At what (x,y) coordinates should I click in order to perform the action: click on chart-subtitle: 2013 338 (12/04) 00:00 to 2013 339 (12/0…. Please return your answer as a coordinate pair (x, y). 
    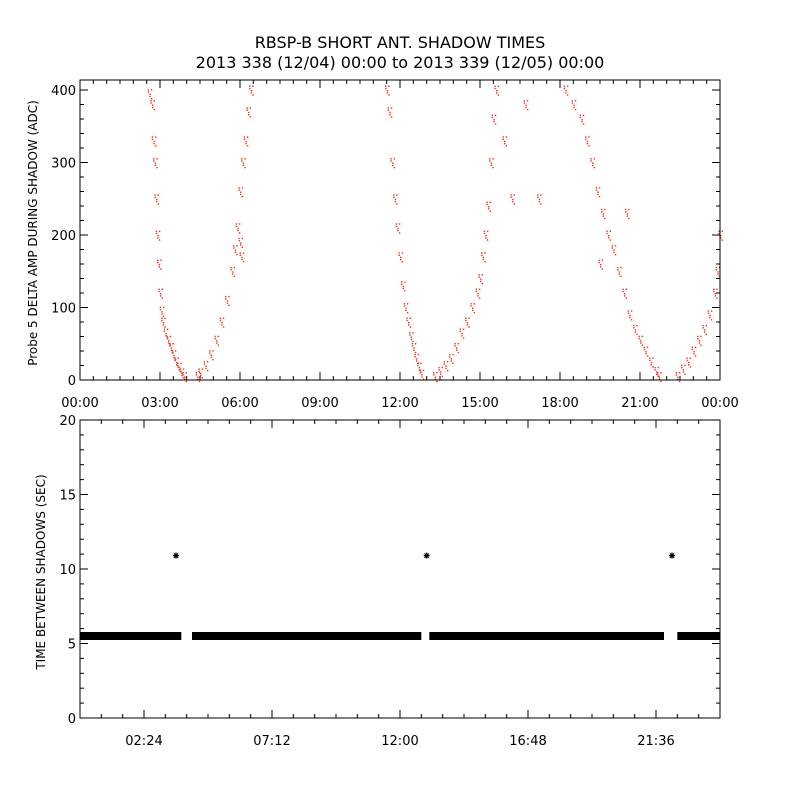
    Looking at the image, I should click on (400, 62).